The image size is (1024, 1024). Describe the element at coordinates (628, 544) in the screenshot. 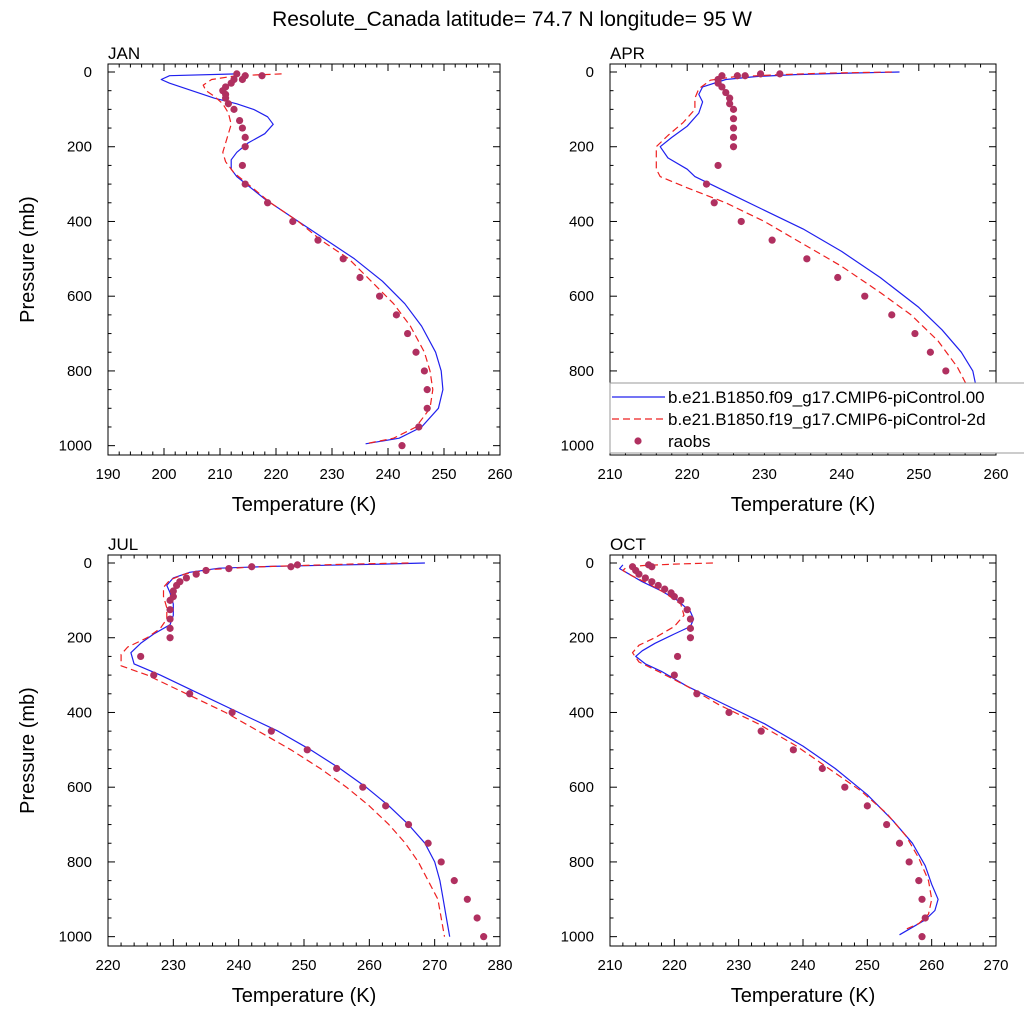

I see `panel-label-oct: OCT` at that location.